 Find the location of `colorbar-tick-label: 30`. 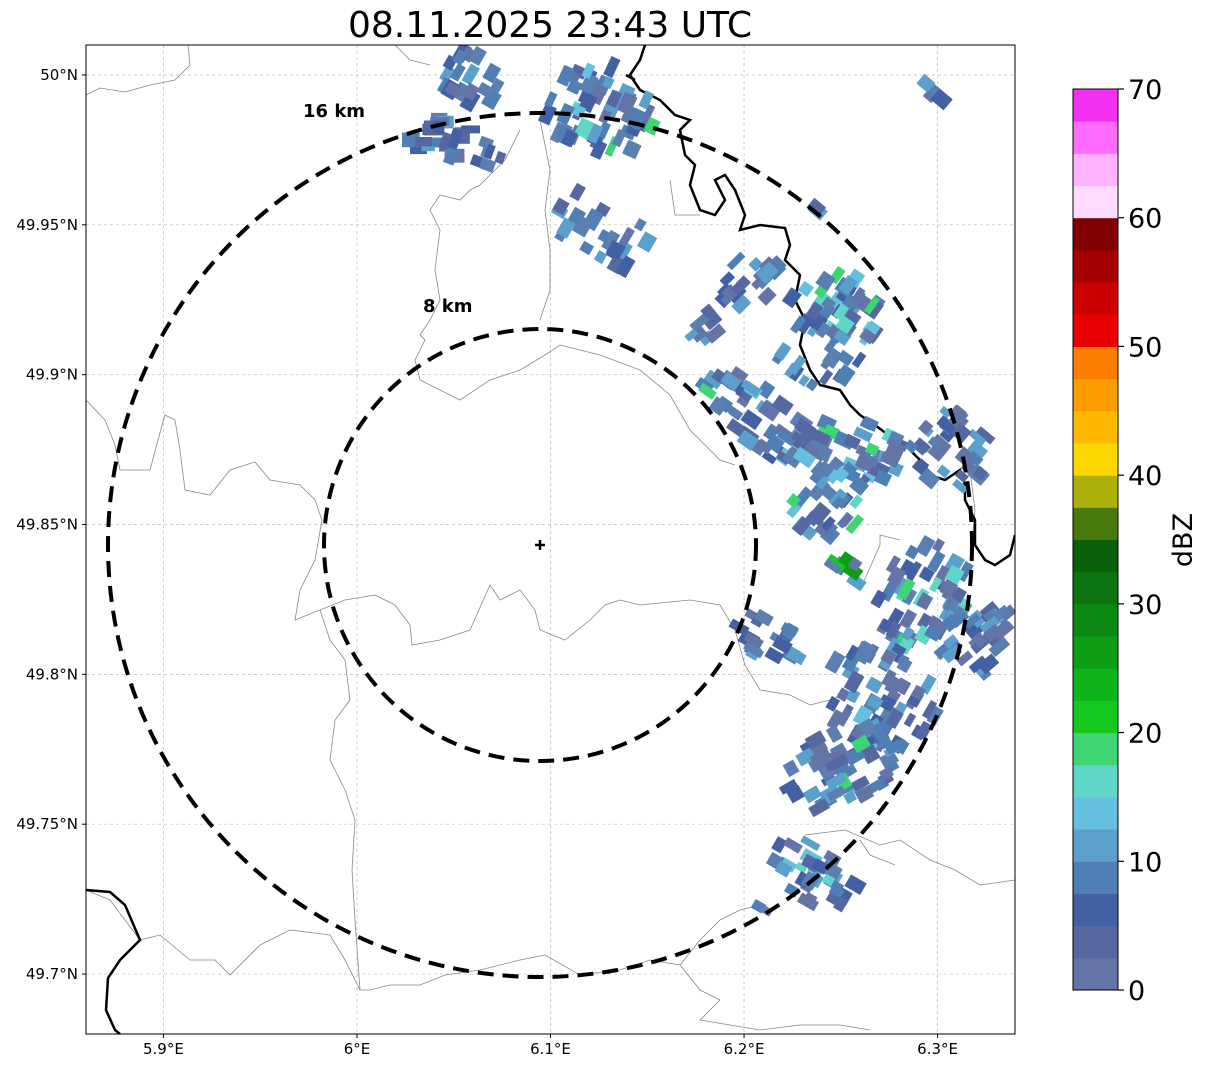

colorbar-tick-label: 30 is located at coordinates (1145, 605).